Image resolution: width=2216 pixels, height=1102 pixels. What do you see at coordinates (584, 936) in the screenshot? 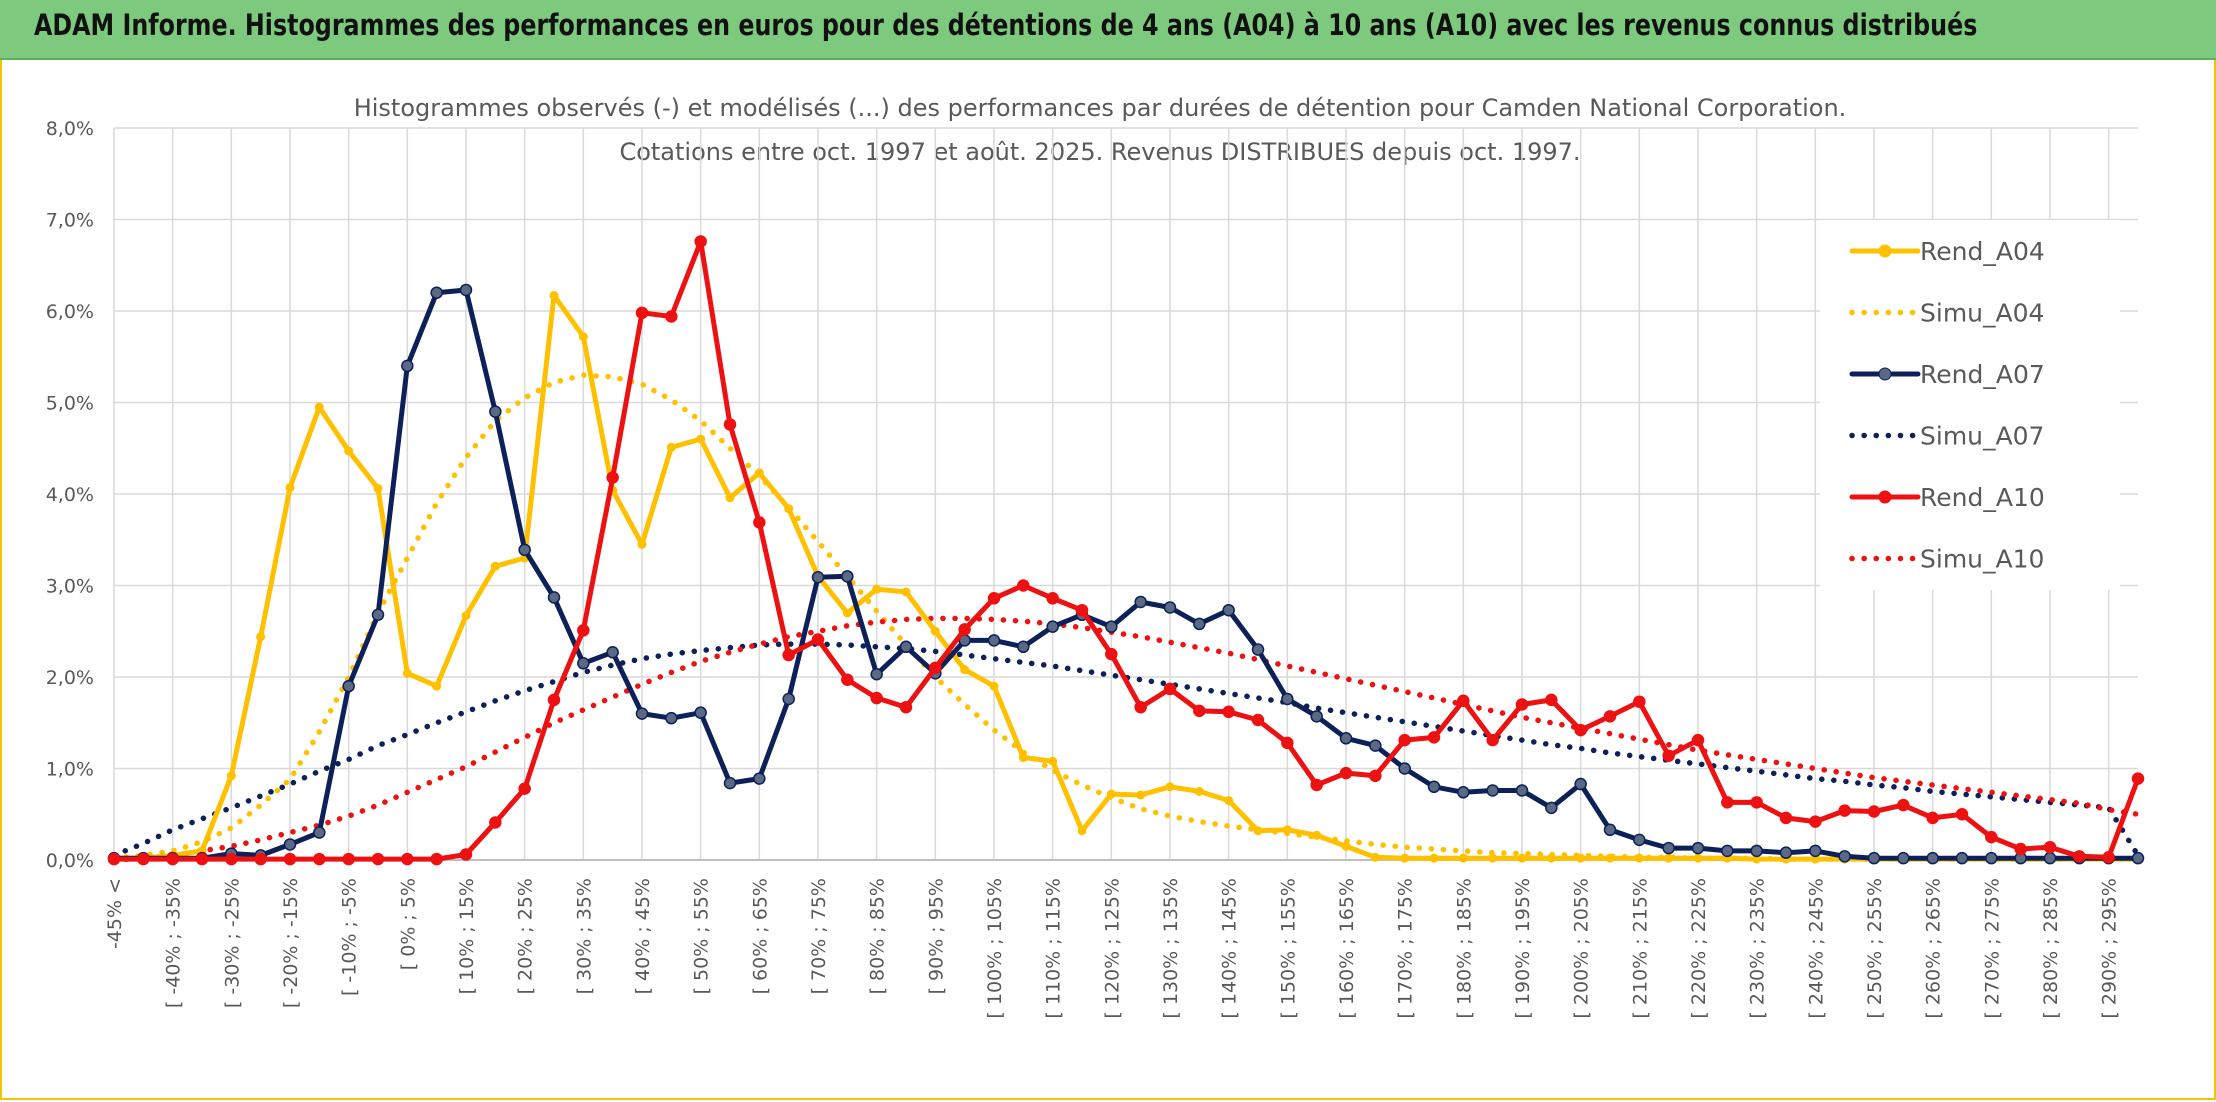
I see `x-tick-label: [ 30% ; 35%` at bounding box center [584, 936].